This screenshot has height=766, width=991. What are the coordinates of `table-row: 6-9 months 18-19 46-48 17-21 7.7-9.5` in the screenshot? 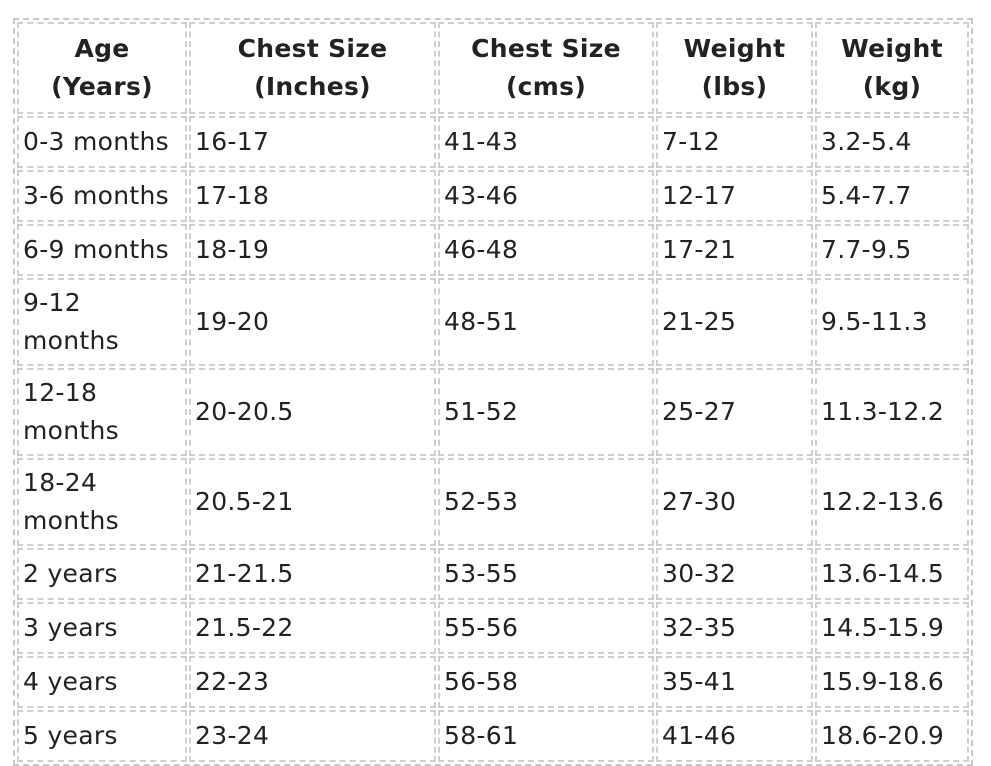 It's located at (493, 250).